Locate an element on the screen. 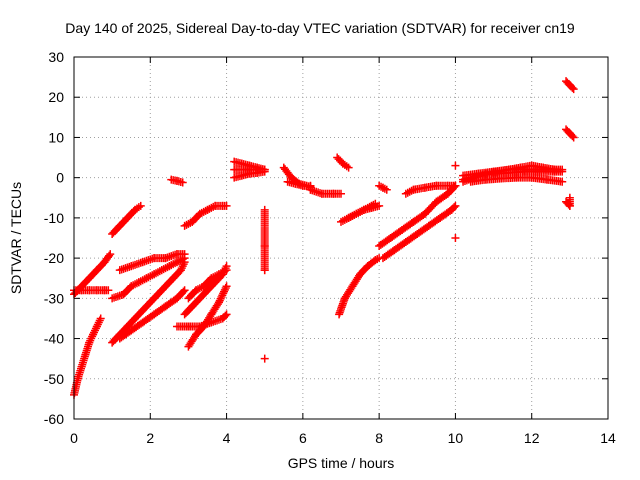 This screenshot has height=480, width=640. y-tick-label: 10 is located at coordinates (56, 137).